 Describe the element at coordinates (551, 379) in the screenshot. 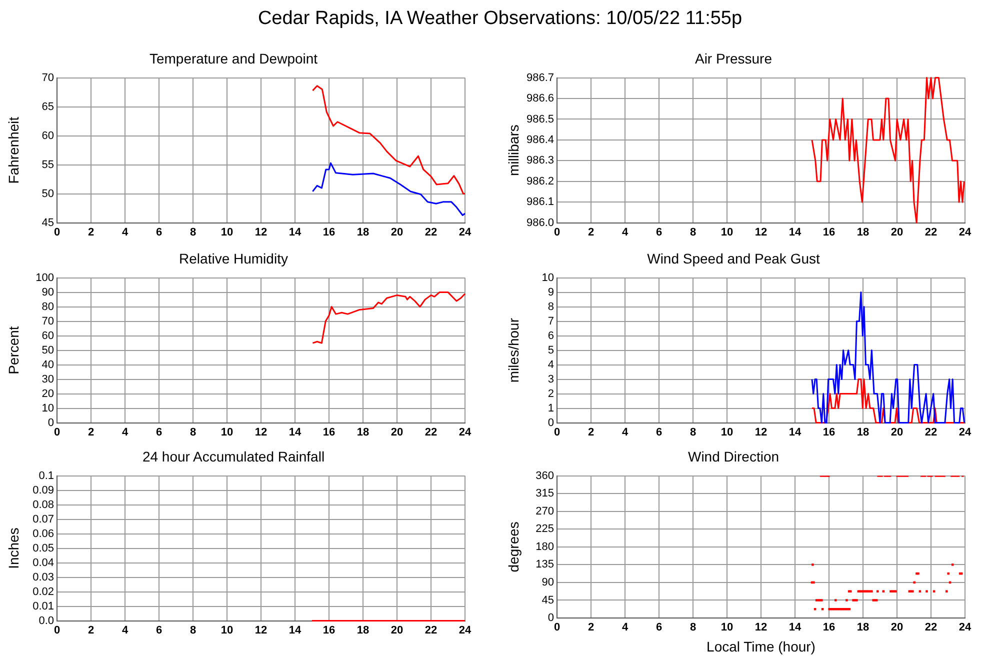

I see `y-tick-label: 3` at that location.